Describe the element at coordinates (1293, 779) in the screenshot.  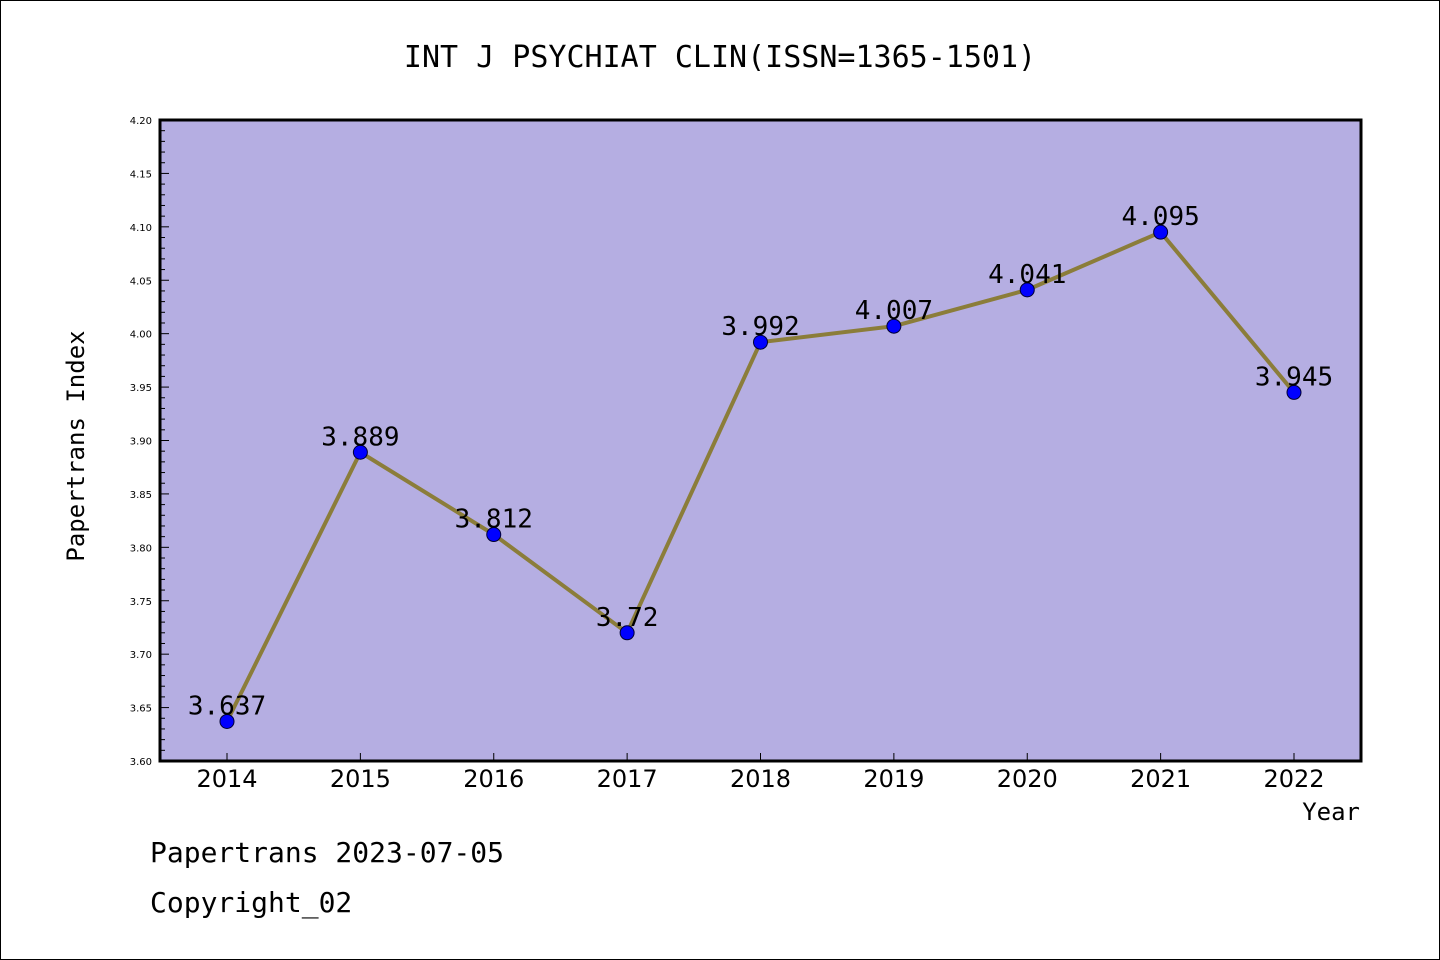
I see `x-tick-label: 2022` at that location.